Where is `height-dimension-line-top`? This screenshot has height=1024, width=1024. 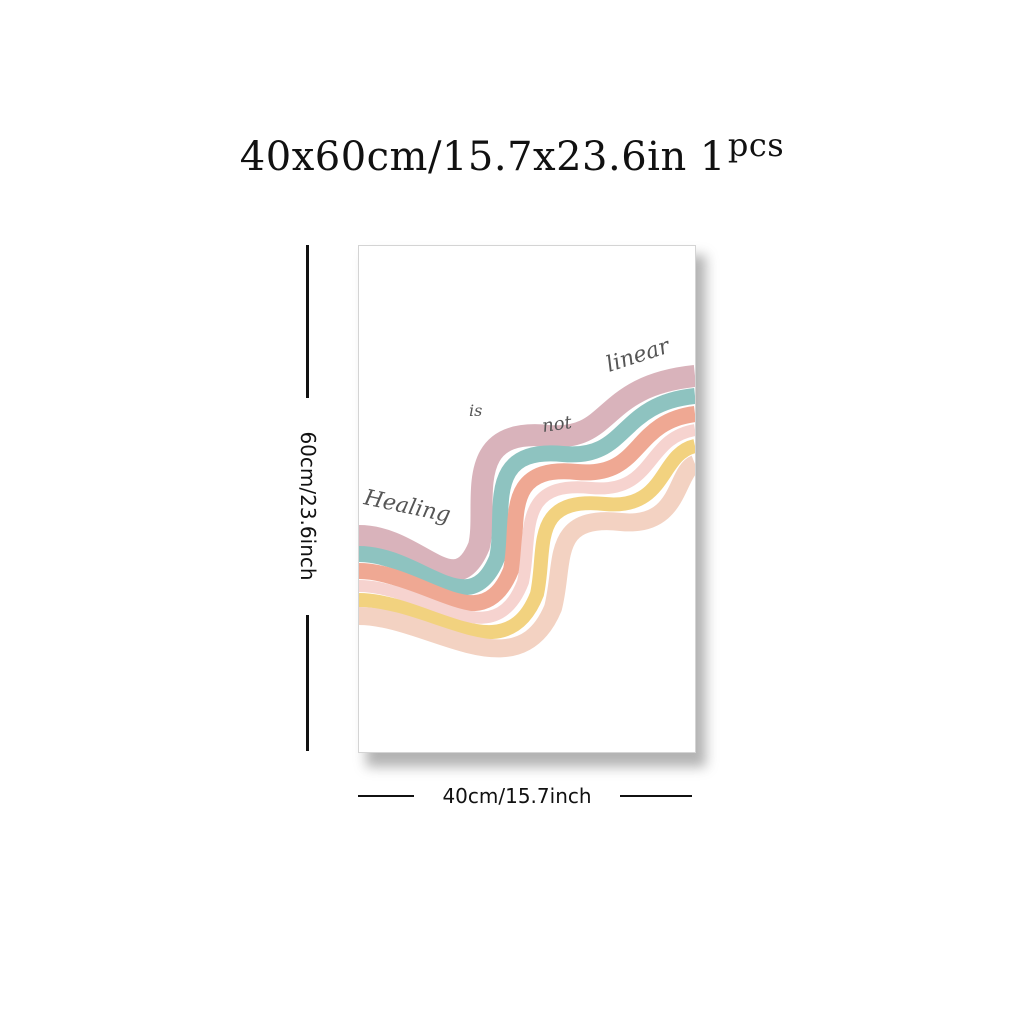 height-dimension-line-top is located at coordinates (307, 321).